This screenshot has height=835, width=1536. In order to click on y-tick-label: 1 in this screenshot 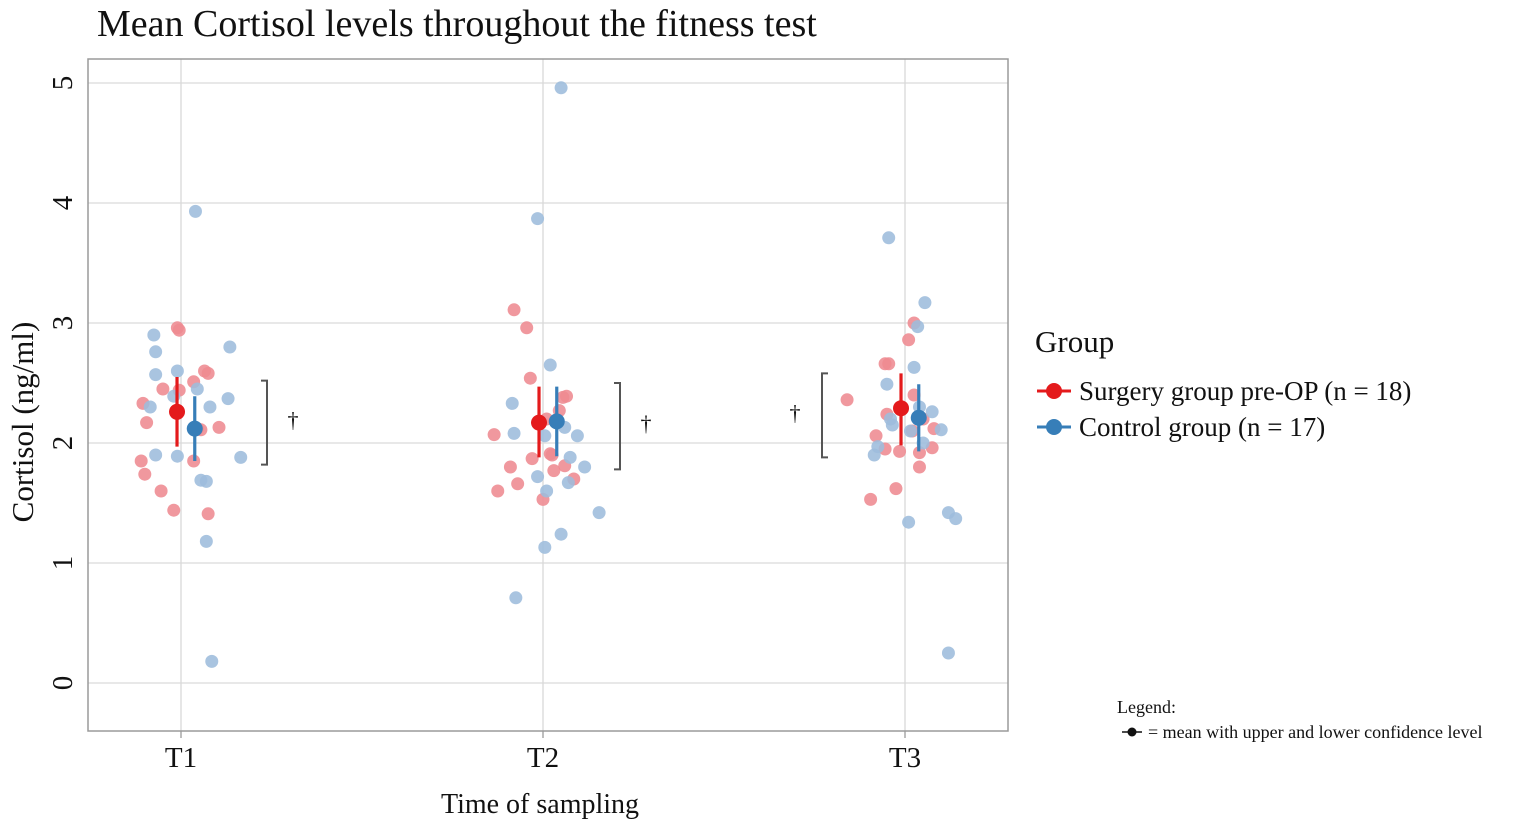, I will do `click(63, 563)`.